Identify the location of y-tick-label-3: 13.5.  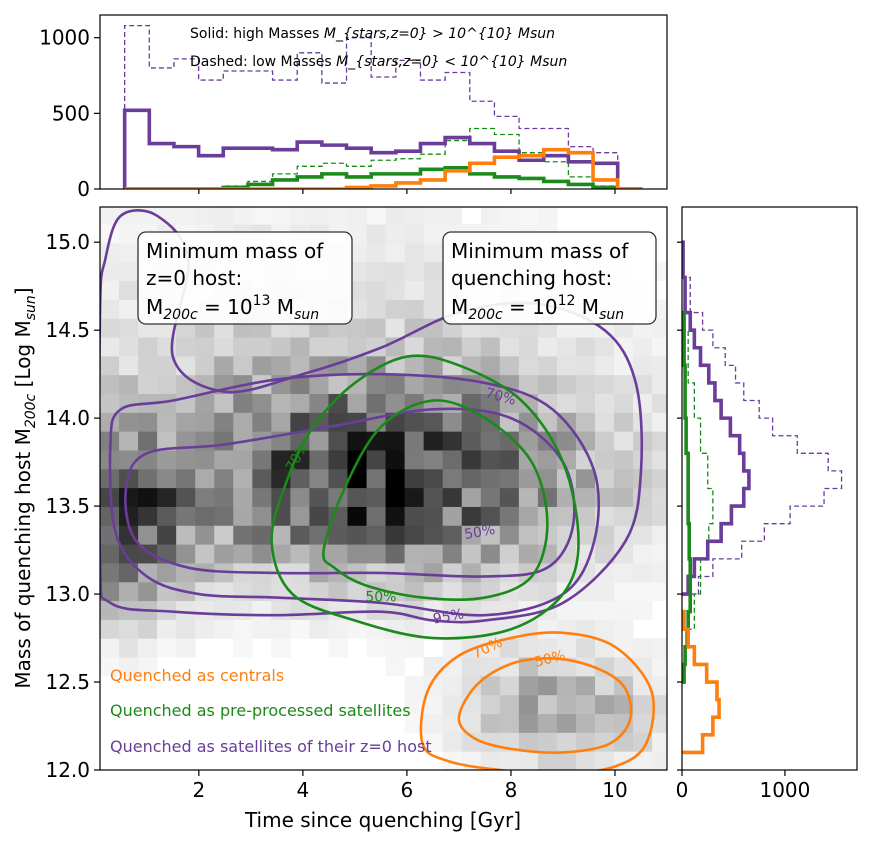
(67, 506).